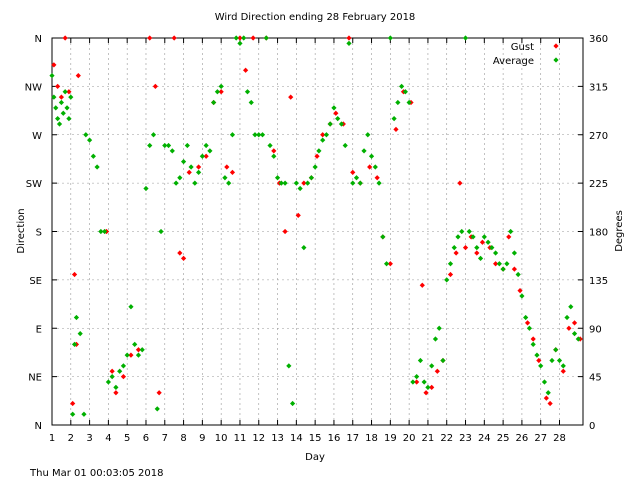 The height and width of the screenshot is (480, 640). What do you see at coordinates (21, 230) in the screenshot?
I see `y-axis-label-left: Direction` at bounding box center [21, 230].